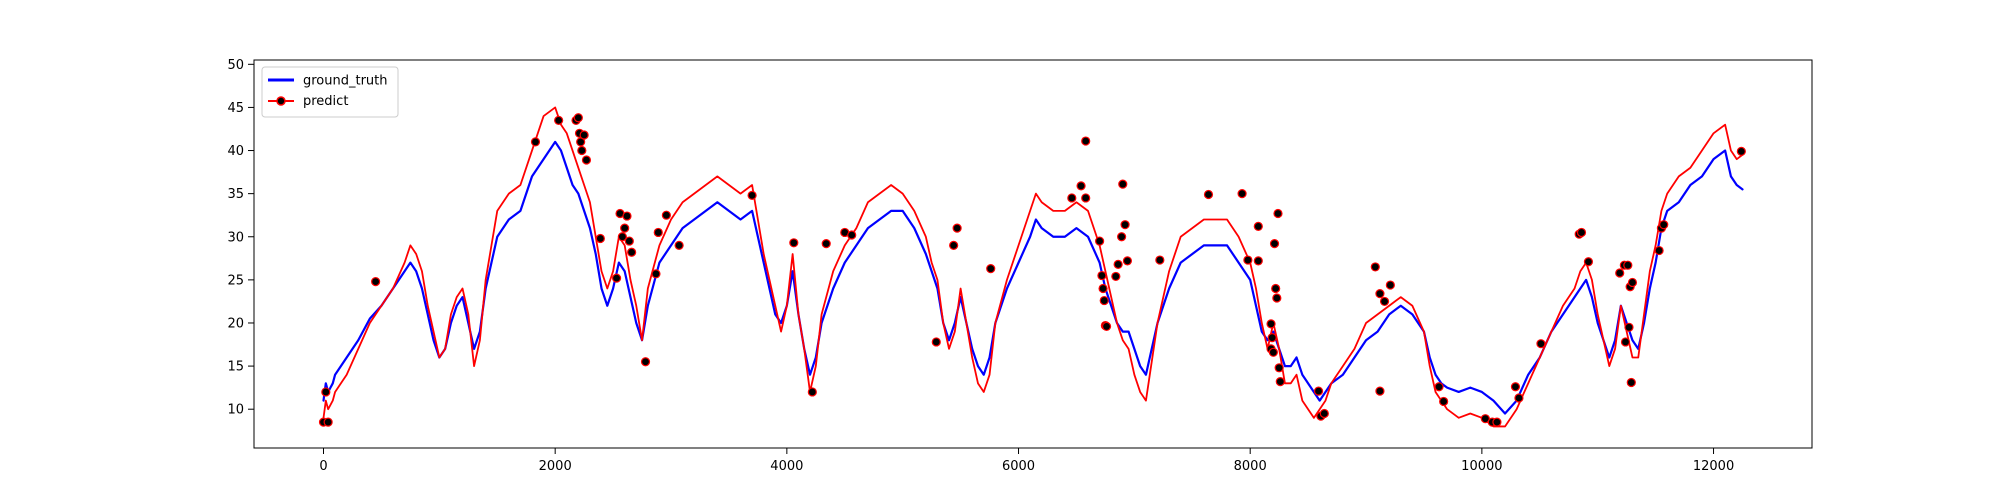 Image resolution: width=2000 pixels, height=500 pixels. Describe the element at coordinates (281, 101) in the screenshot. I see `legend-predict-marker` at that location.